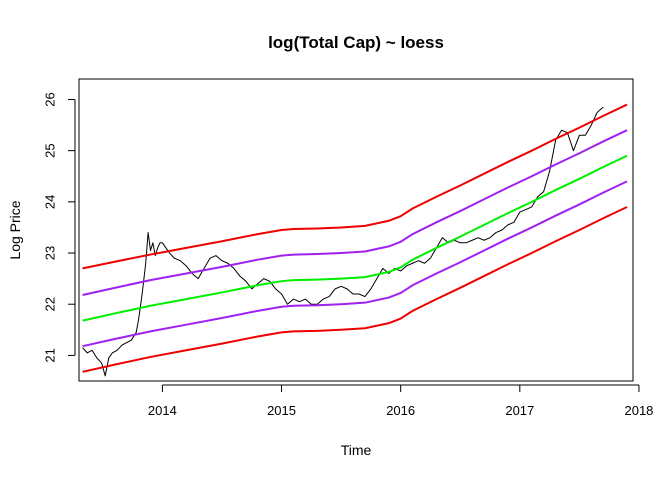 Image resolution: width=672 pixels, height=480 pixels. Describe the element at coordinates (49, 202) in the screenshot. I see `y-tick-label: 24` at that location.